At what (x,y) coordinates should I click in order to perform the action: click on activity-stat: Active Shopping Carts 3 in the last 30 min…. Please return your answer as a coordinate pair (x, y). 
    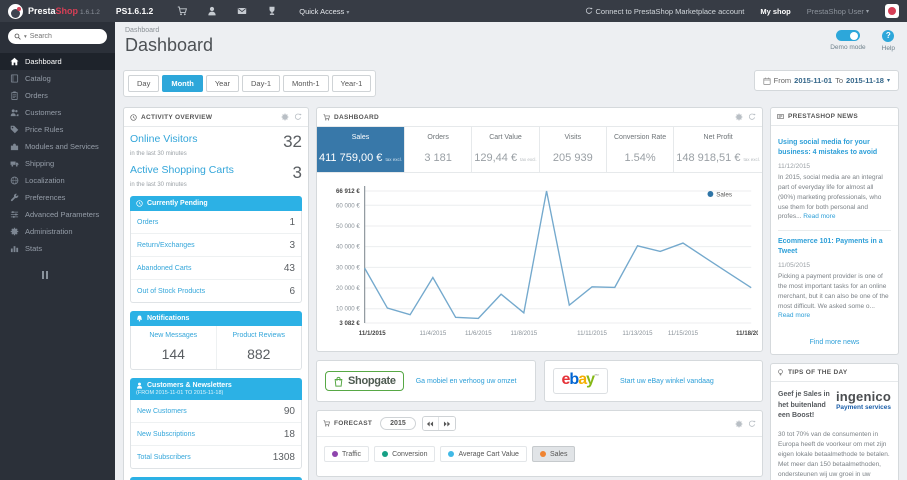
    Looking at the image, I should click on (216, 176).